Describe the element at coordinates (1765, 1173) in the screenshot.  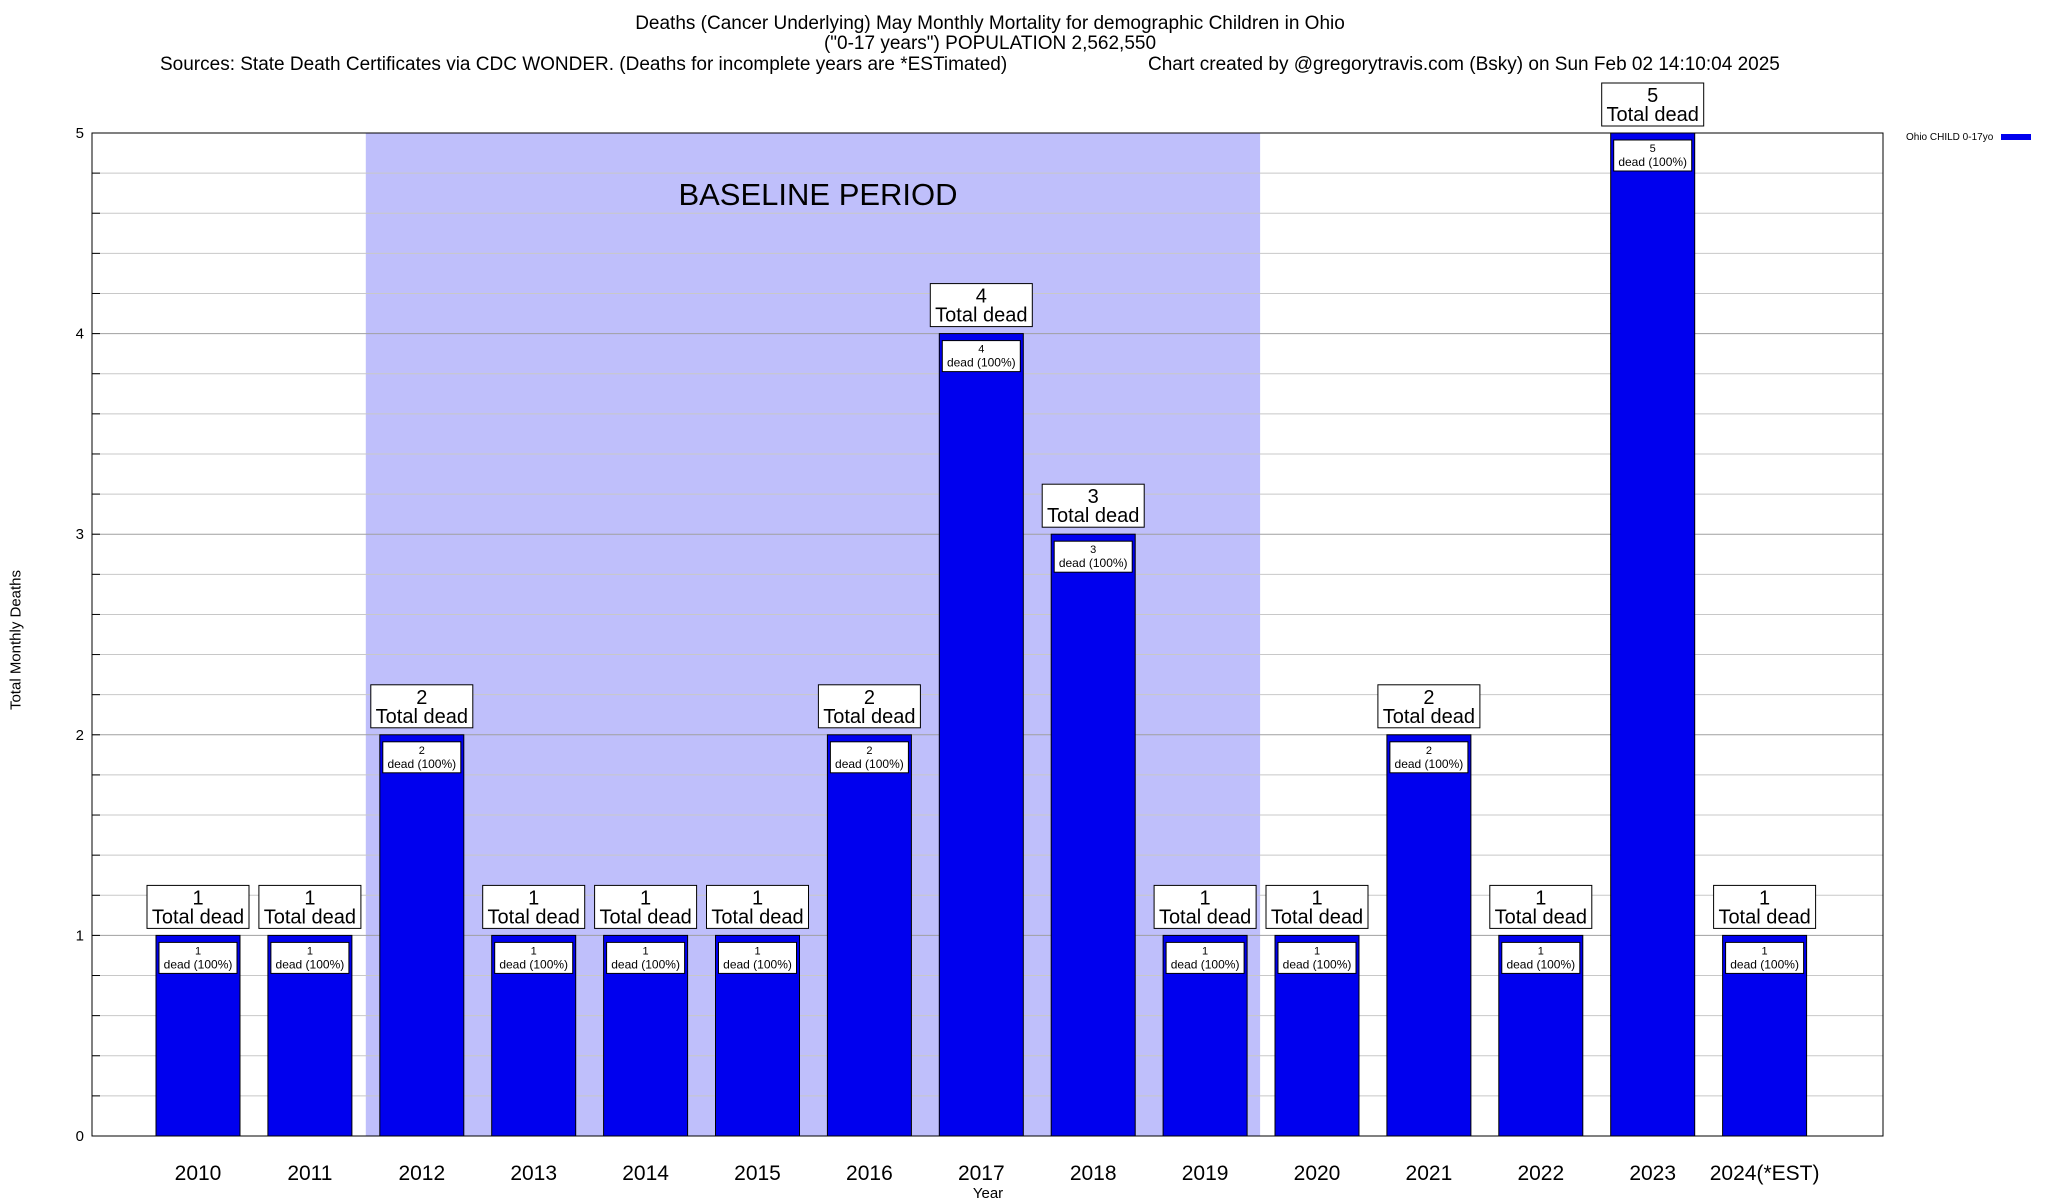
I see `x-tick-label: 2024(*EST)` at that location.